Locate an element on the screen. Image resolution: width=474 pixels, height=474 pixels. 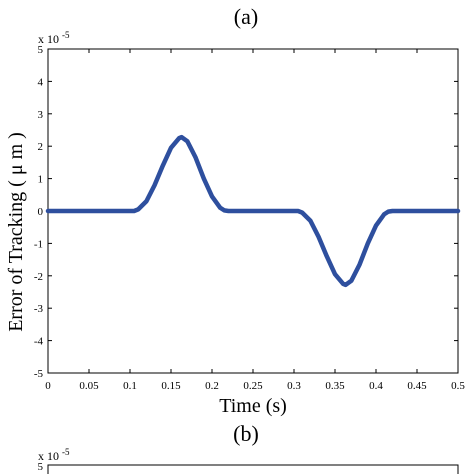
y-tick-label-b-5: 5 is located at coordinates (41, 467).